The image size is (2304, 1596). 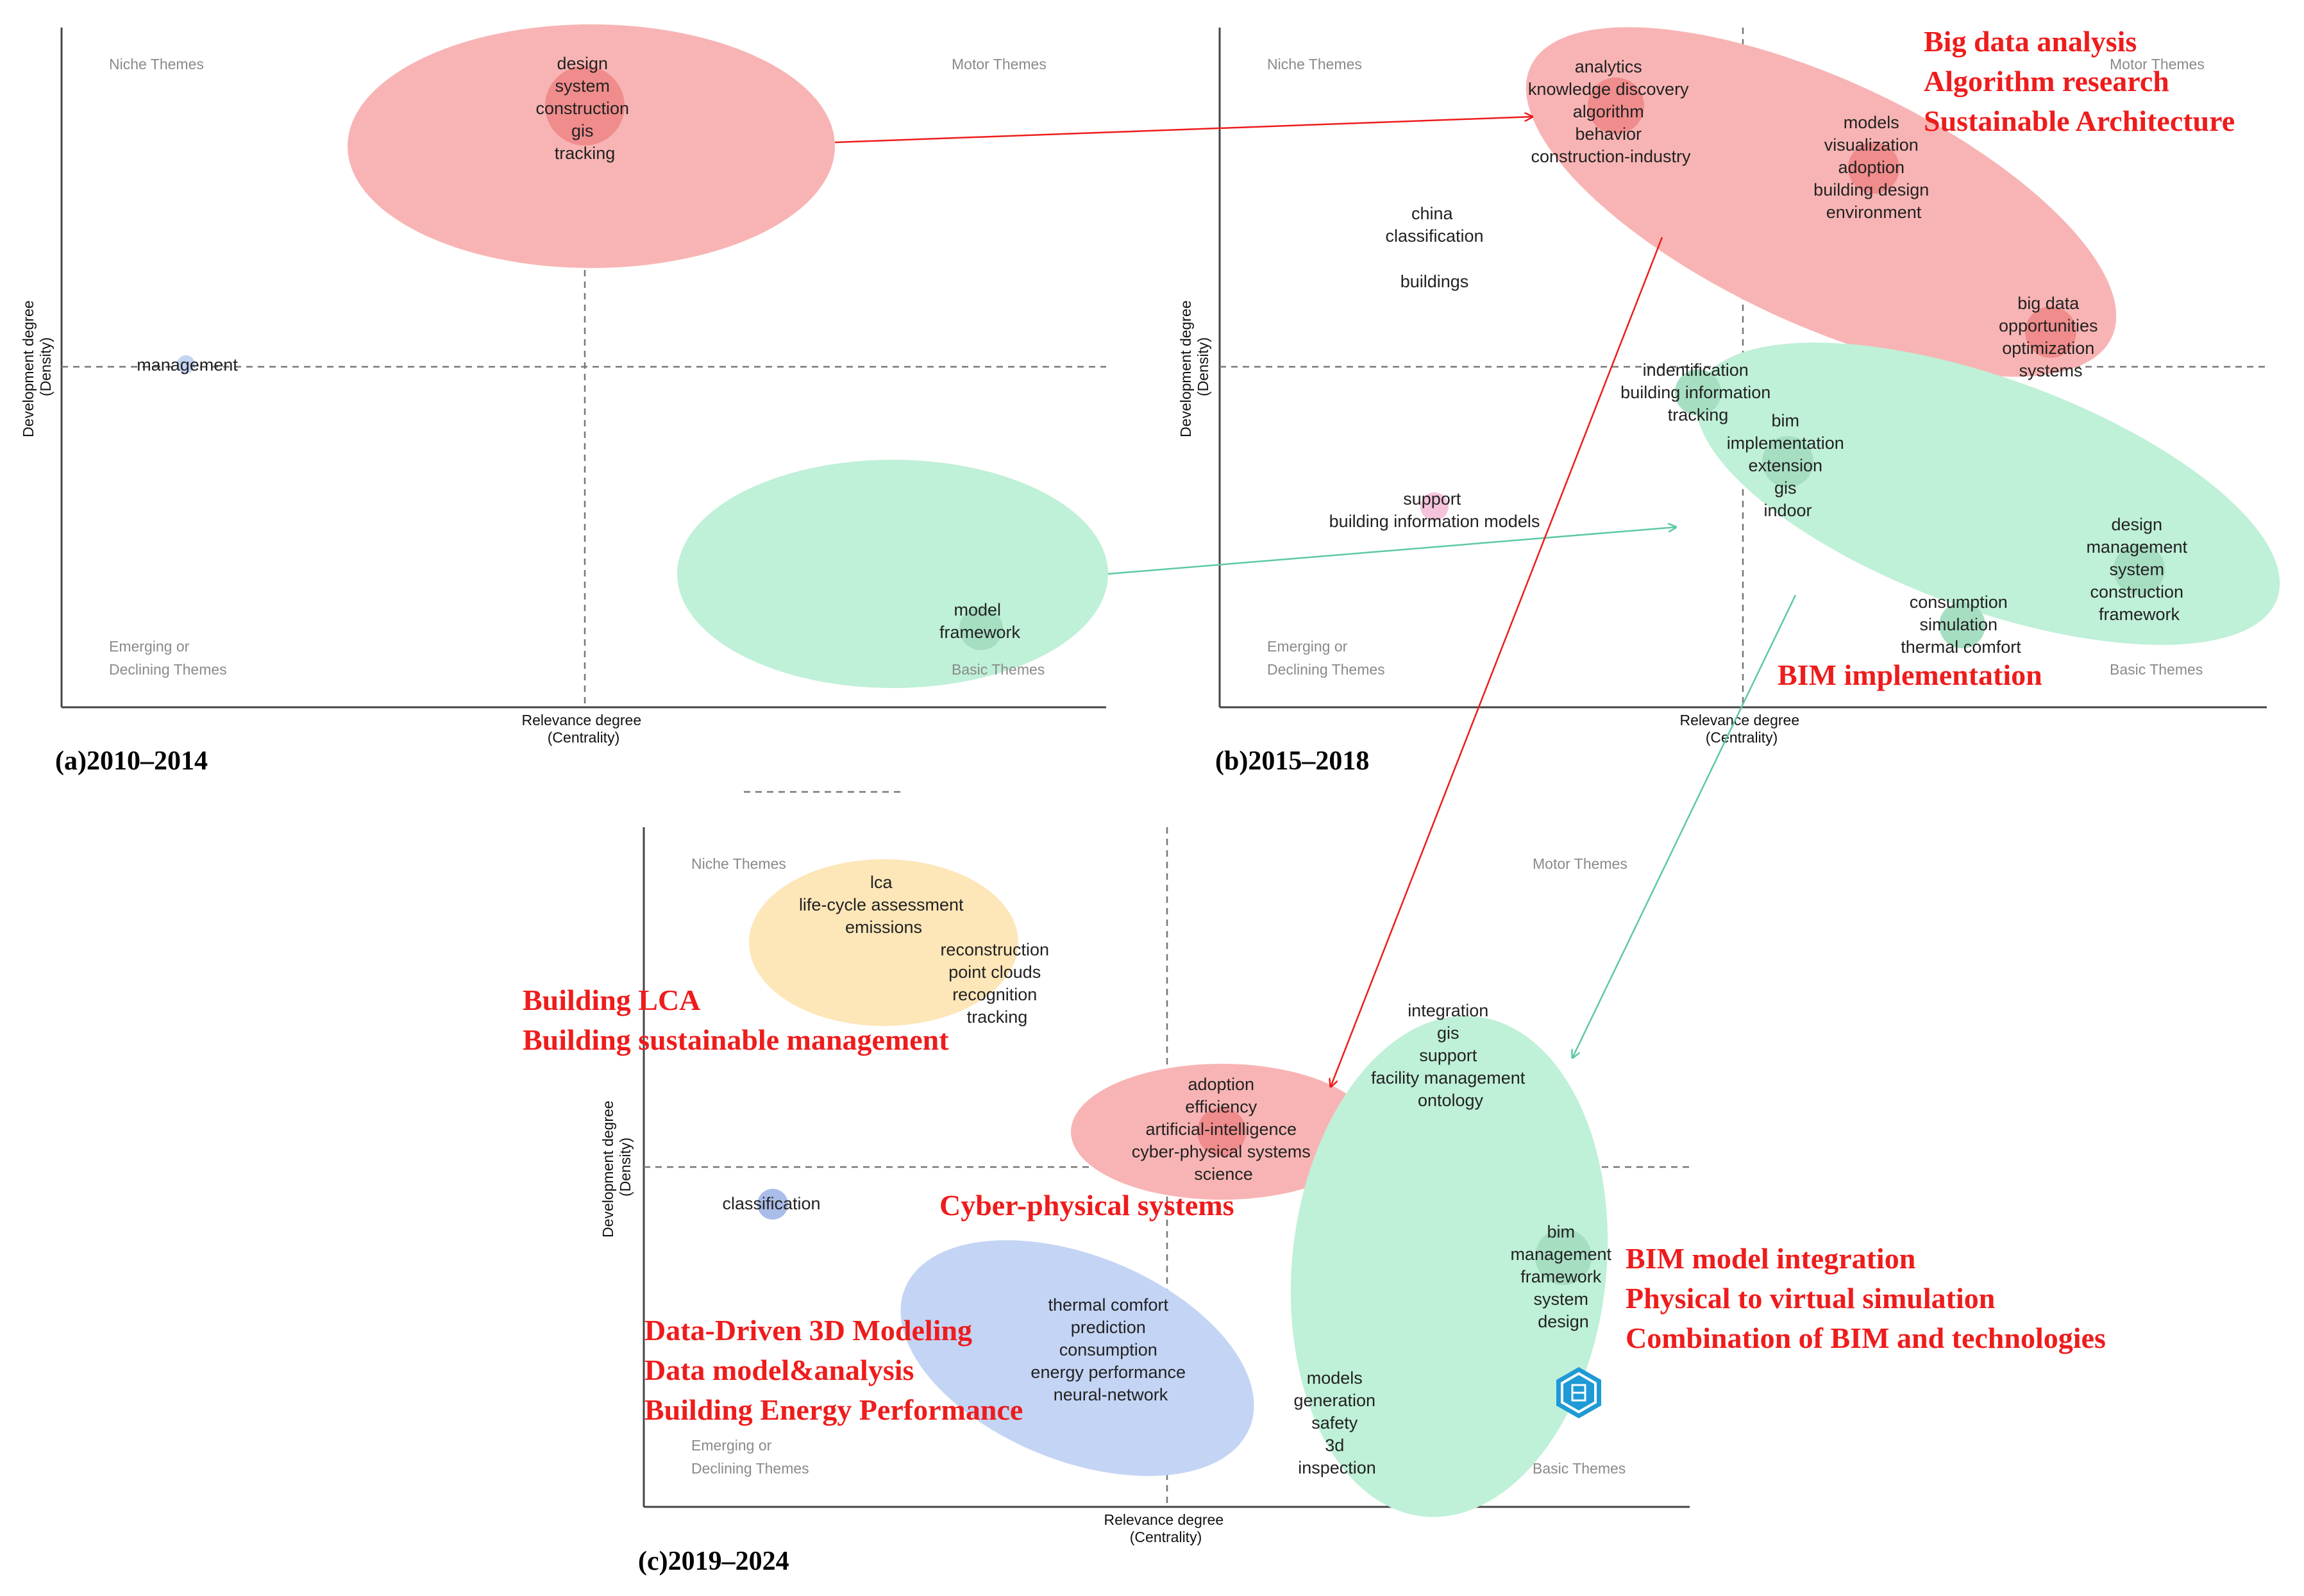 I want to click on keyword: inspection, so click(x=1337, y=1467).